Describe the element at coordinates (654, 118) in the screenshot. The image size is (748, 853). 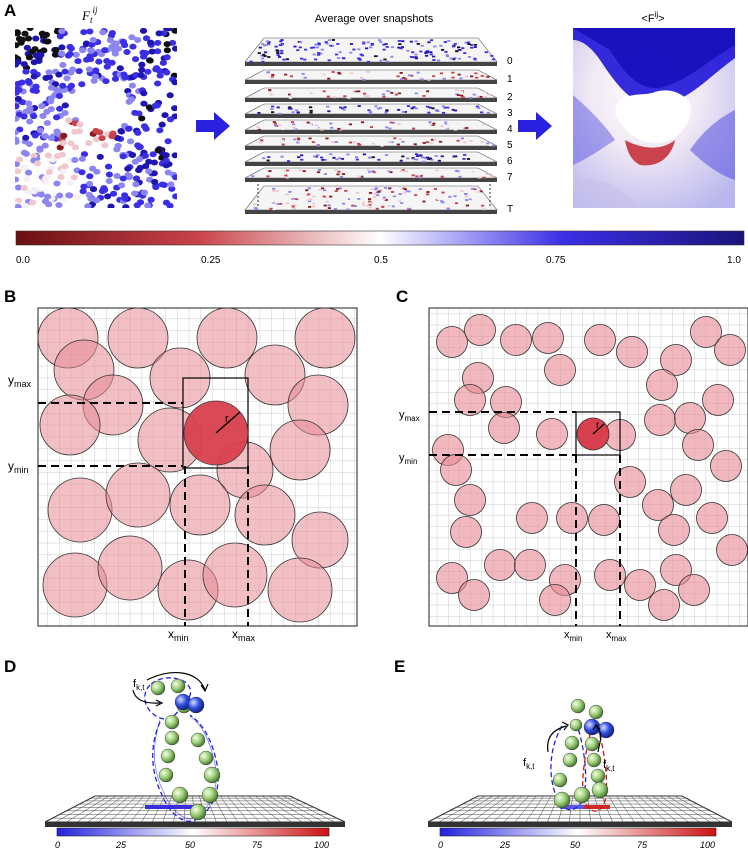
I see `average-field-image` at that location.